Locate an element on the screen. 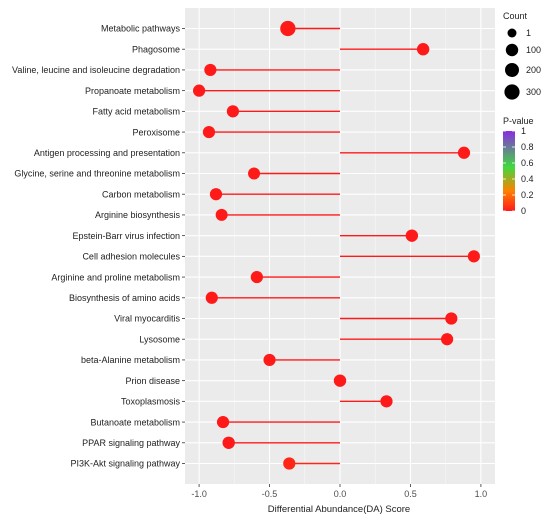  y-tick-label: Lysosome is located at coordinates (159, 339).